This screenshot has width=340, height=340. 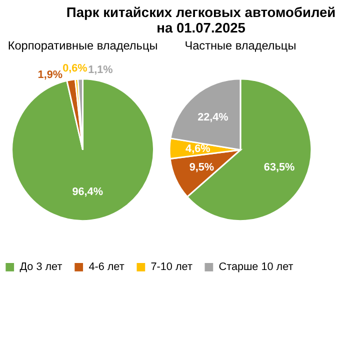 I want to click on data-label: 4,6%, so click(x=198, y=149).